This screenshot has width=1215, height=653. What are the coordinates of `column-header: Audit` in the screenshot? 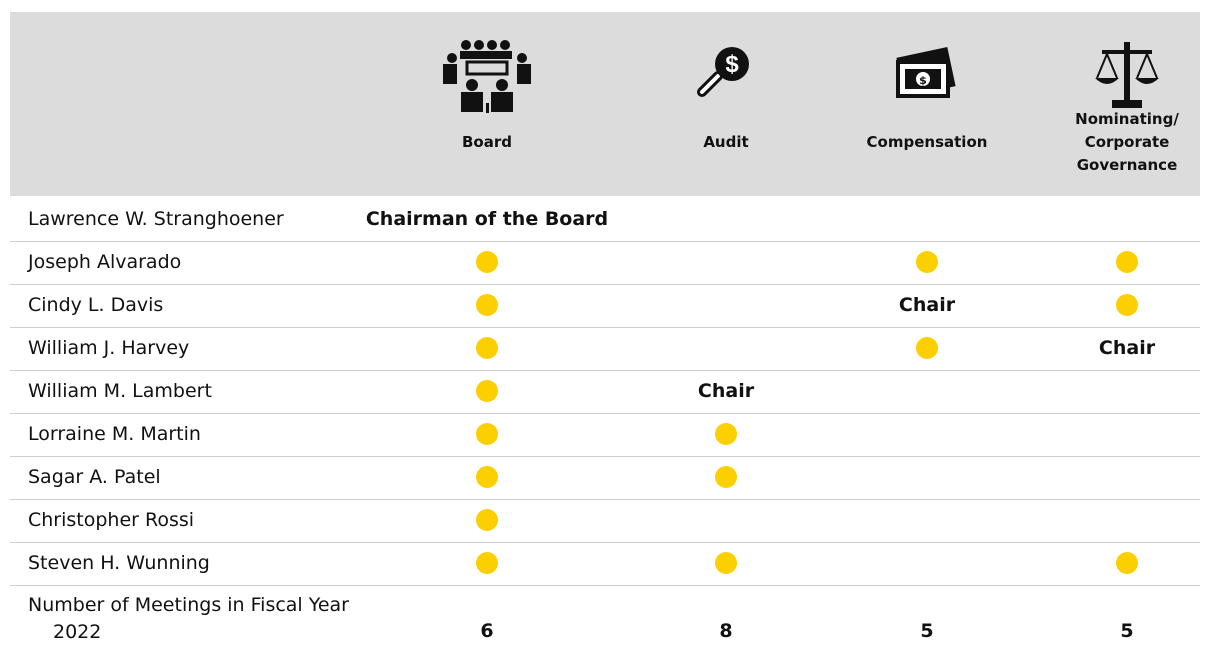 It's located at (726, 142).